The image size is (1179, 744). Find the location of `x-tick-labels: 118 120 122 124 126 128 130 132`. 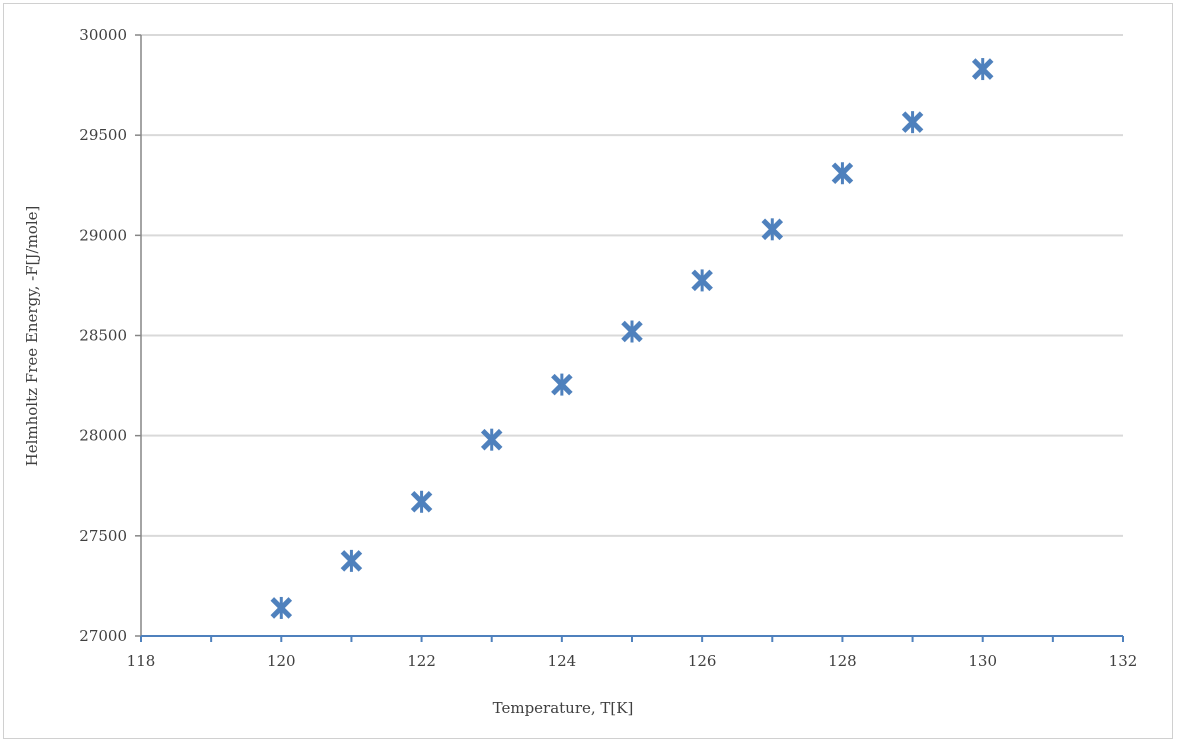

x-tick-labels: 118 120 122 124 126 128 130 132 is located at coordinates (632, 661).